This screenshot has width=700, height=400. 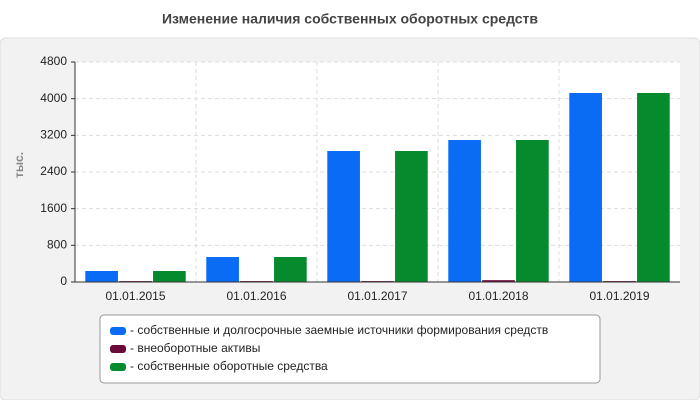 What do you see at coordinates (256, 296) in the screenshot?
I see `x-tick-label: 01.01.2016` at bounding box center [256, 296].